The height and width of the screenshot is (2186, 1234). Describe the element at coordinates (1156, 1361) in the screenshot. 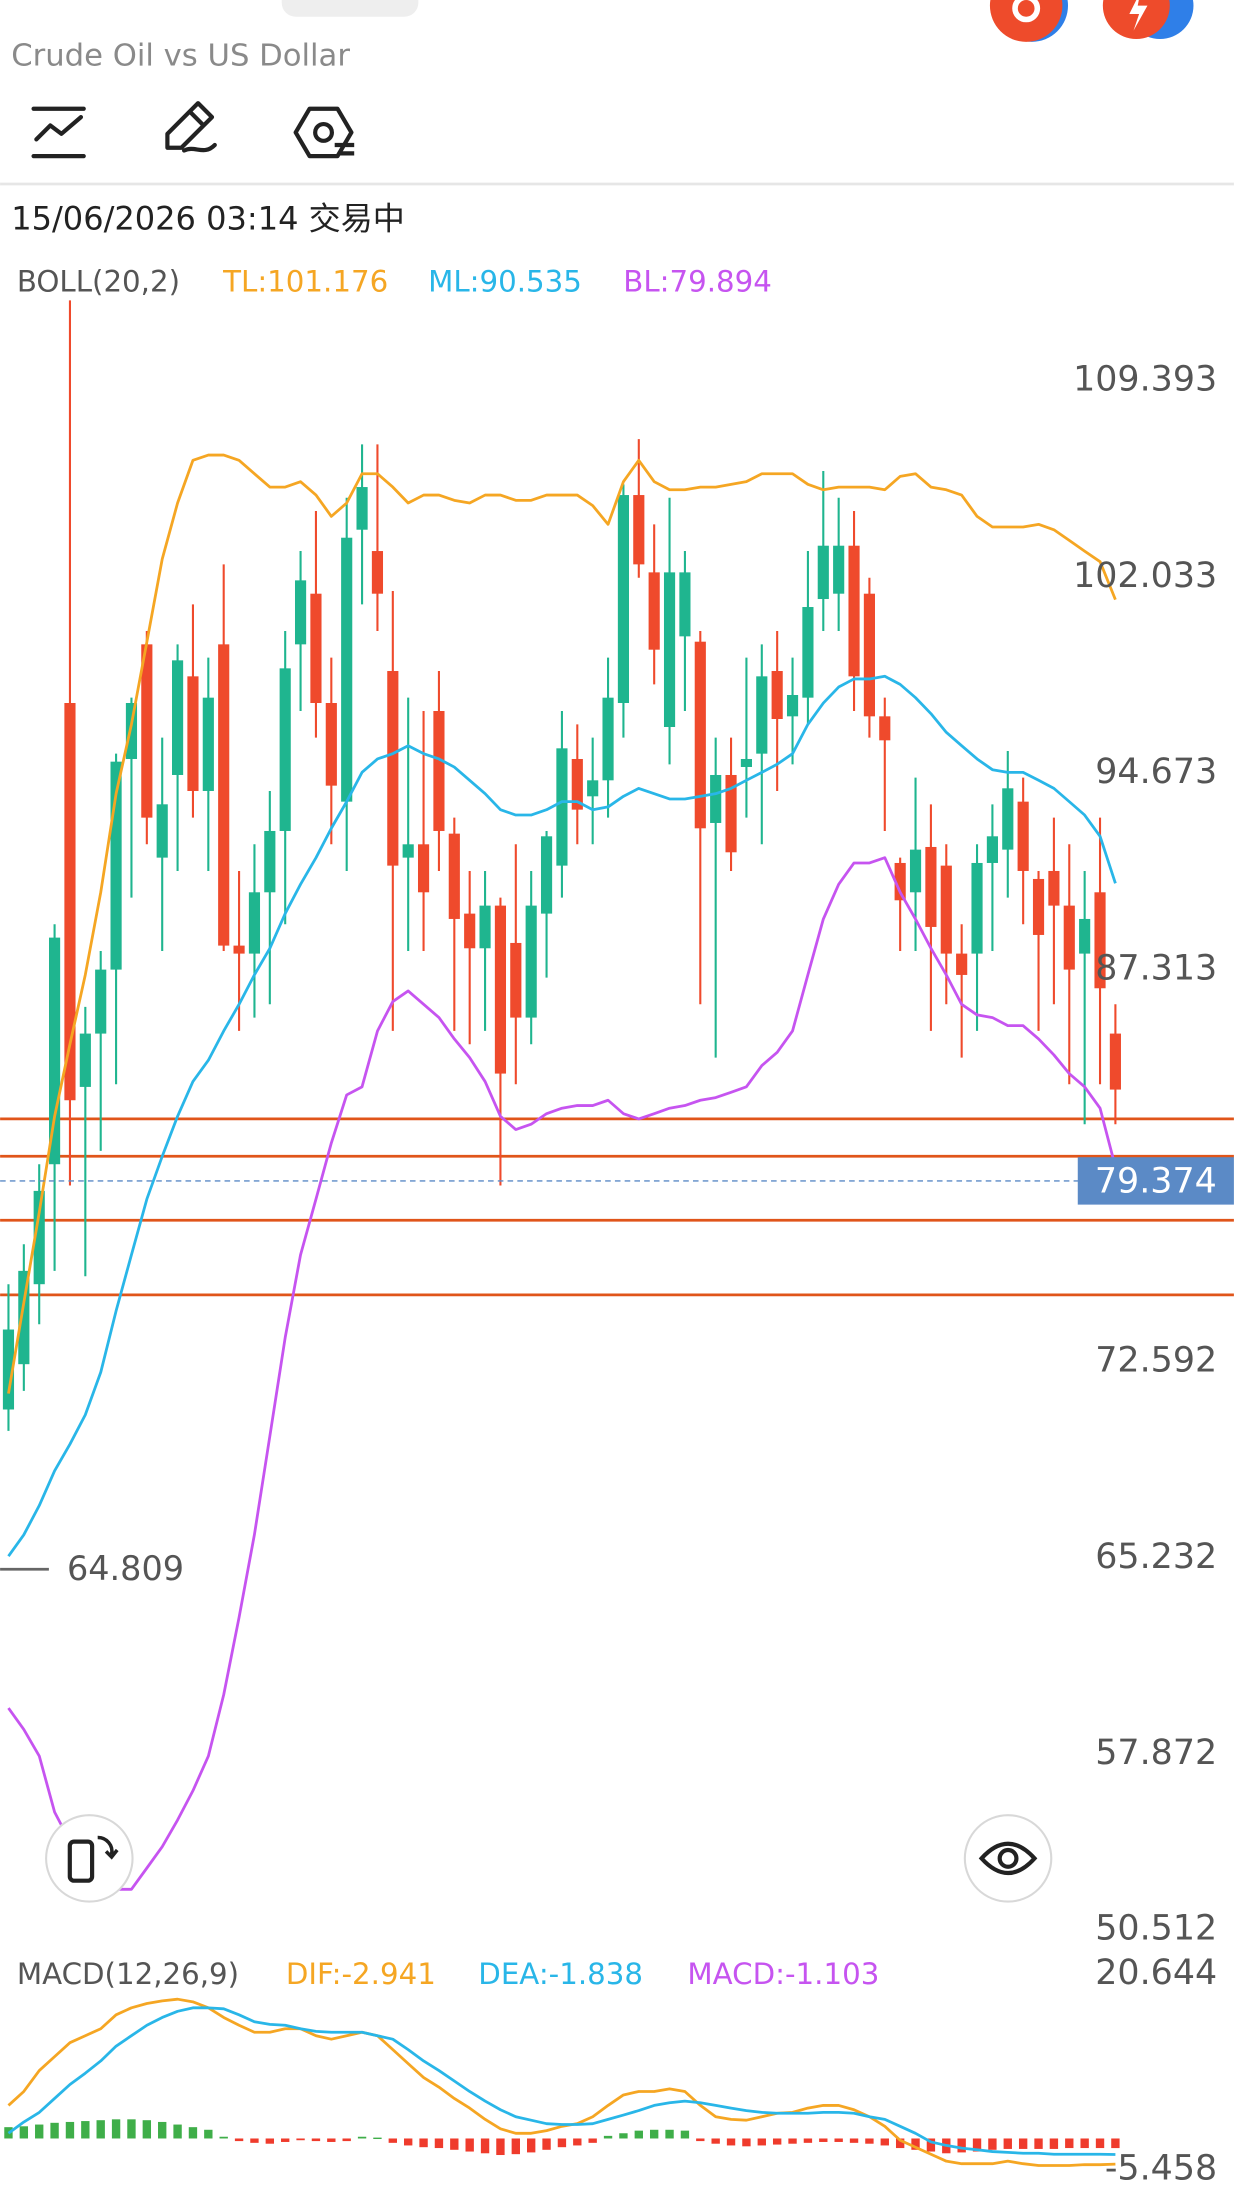

I see `price-tick-label: 72.592` at that location.